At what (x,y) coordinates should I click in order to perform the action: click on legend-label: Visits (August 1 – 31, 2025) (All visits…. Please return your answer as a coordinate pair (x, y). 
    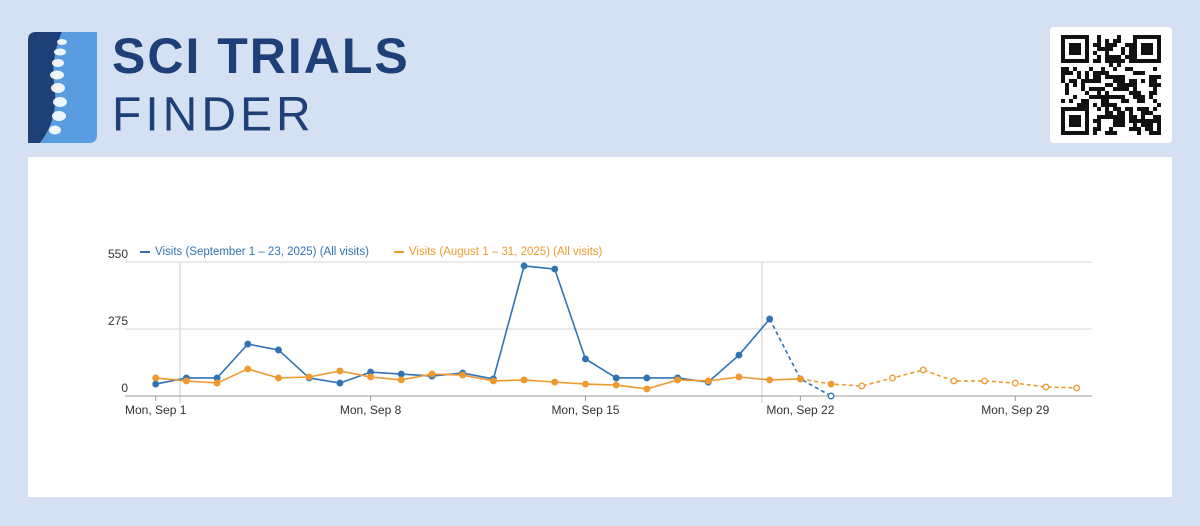
    Looking at the image, I should click on (506, 252).